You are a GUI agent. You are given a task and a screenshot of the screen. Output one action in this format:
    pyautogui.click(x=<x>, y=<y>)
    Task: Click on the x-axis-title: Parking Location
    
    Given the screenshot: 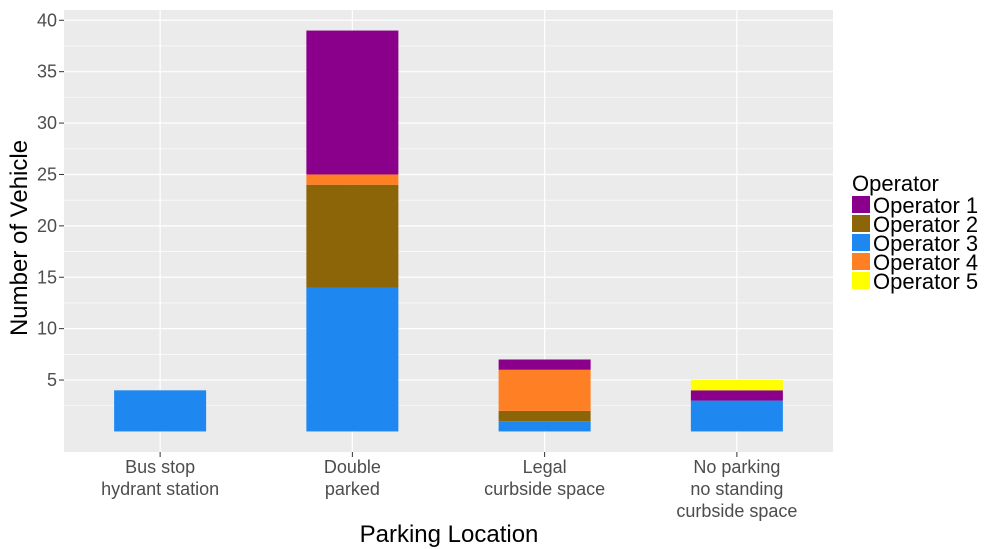 What is the action you would take?
    pyautogui.click(x=449, y=534)
    